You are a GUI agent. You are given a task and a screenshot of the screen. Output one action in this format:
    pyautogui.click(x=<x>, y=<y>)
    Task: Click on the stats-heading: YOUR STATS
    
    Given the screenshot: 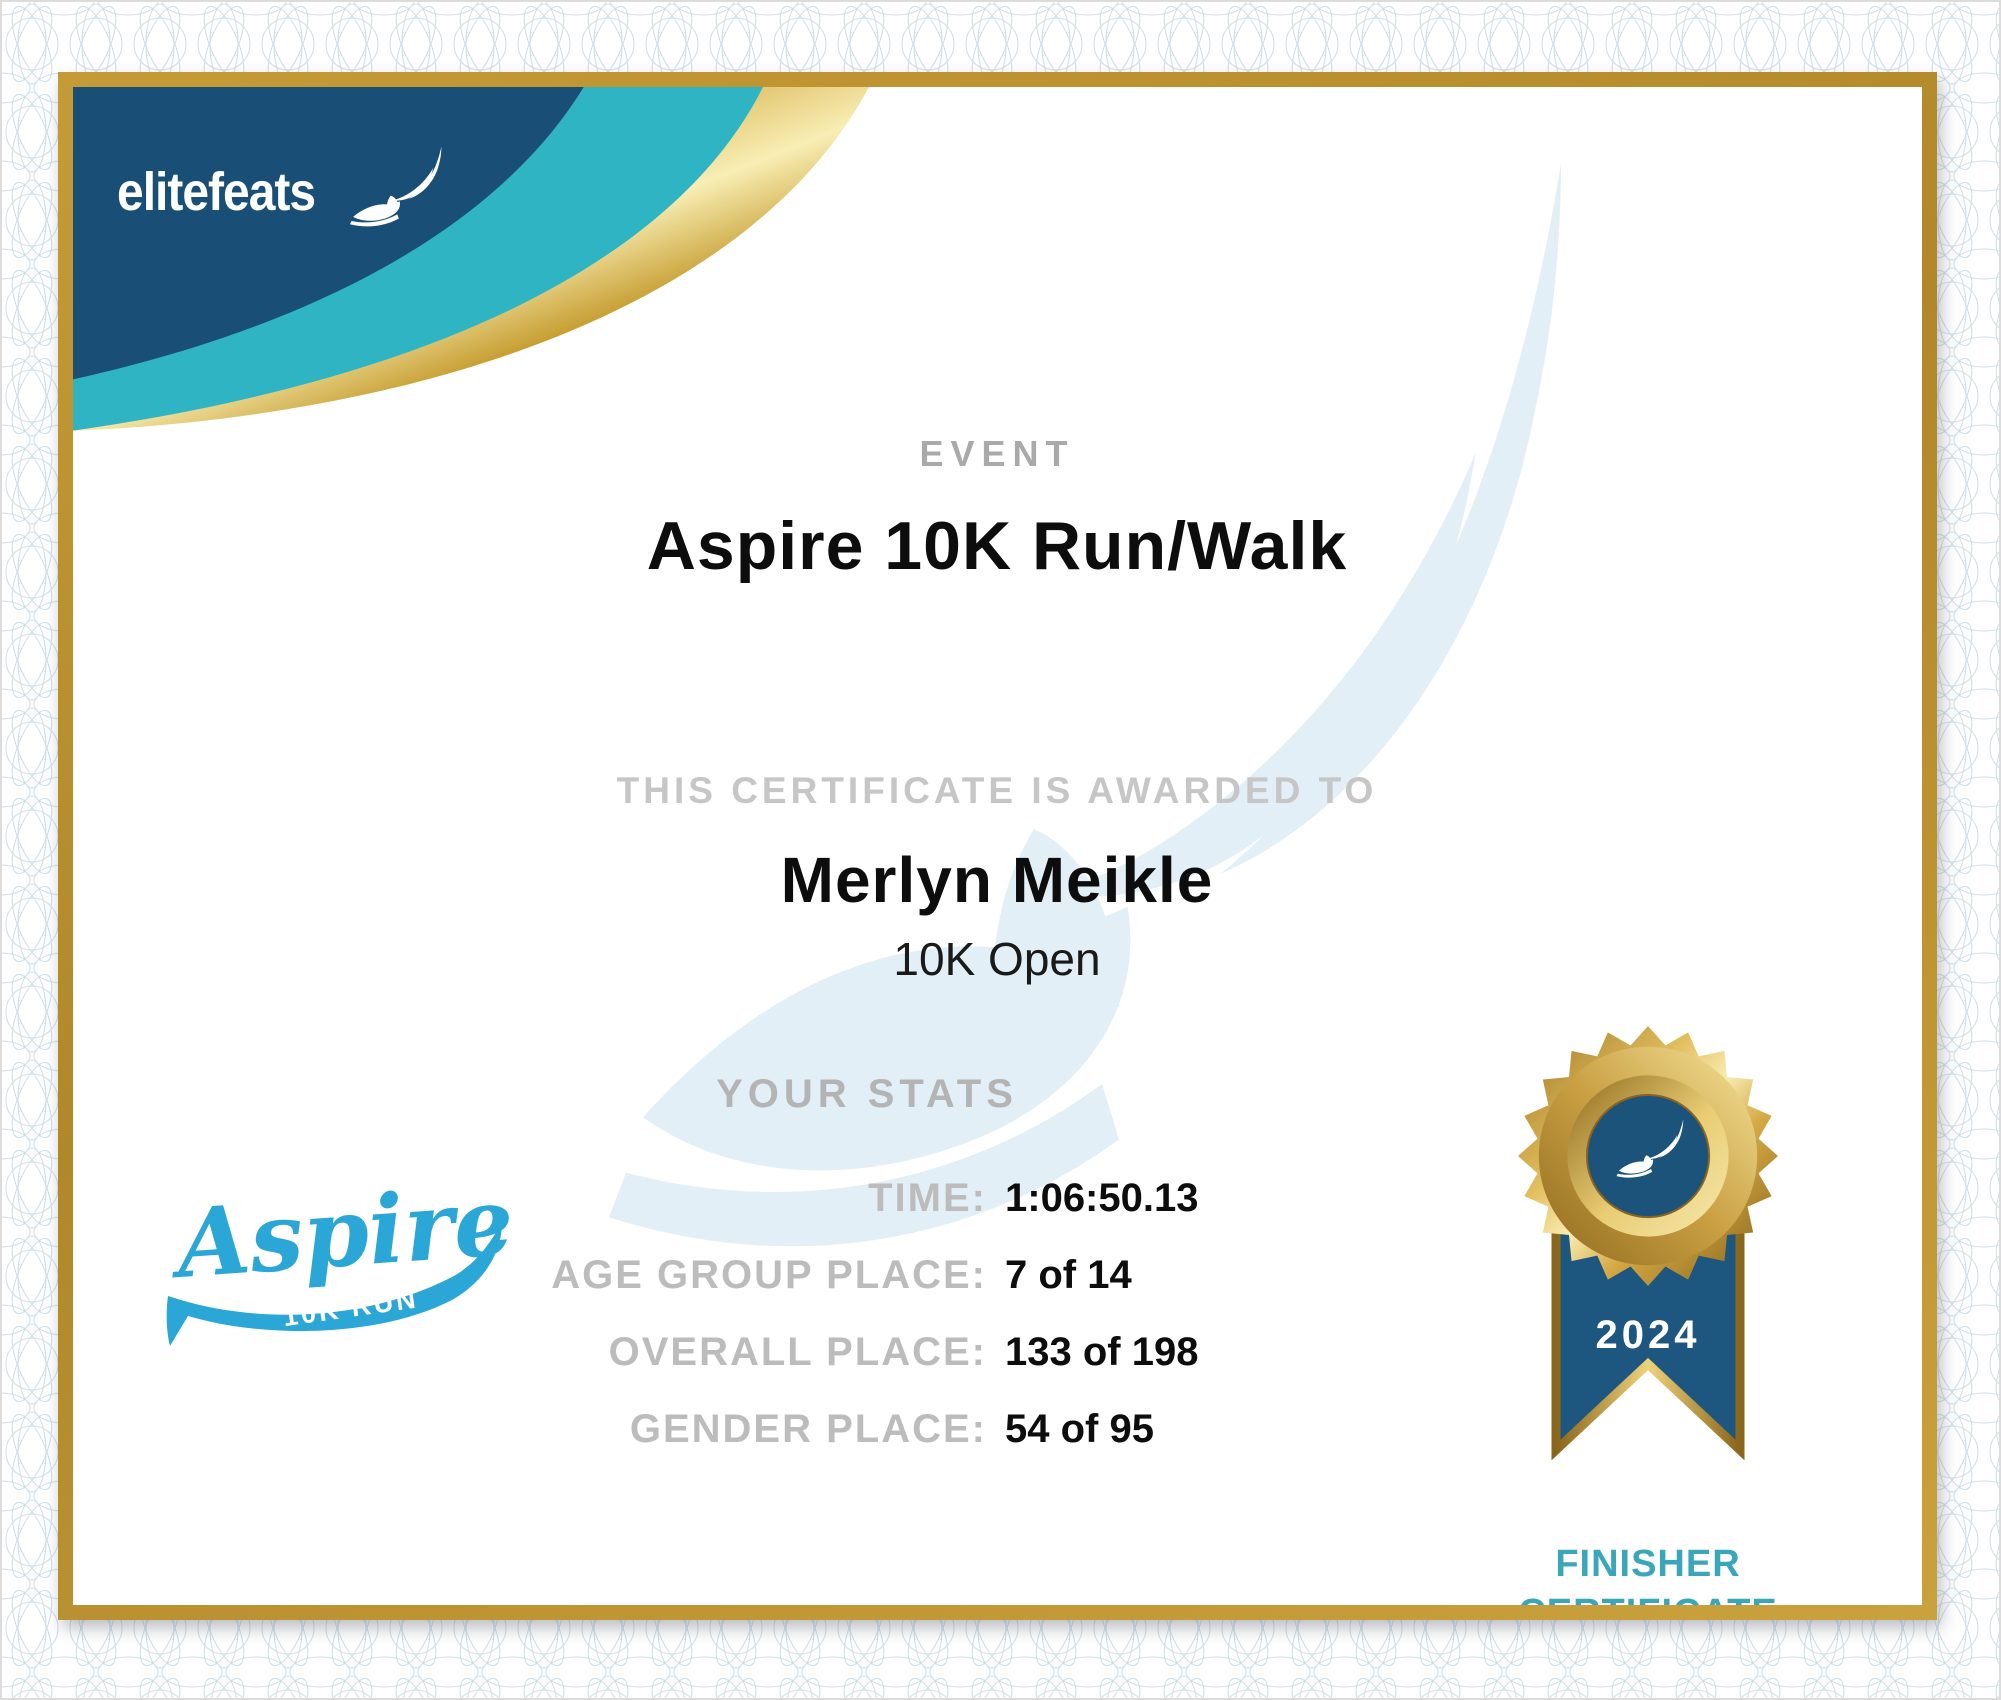 What is the action you would take?
    pyautogui.click(x=867, y=1094)
    